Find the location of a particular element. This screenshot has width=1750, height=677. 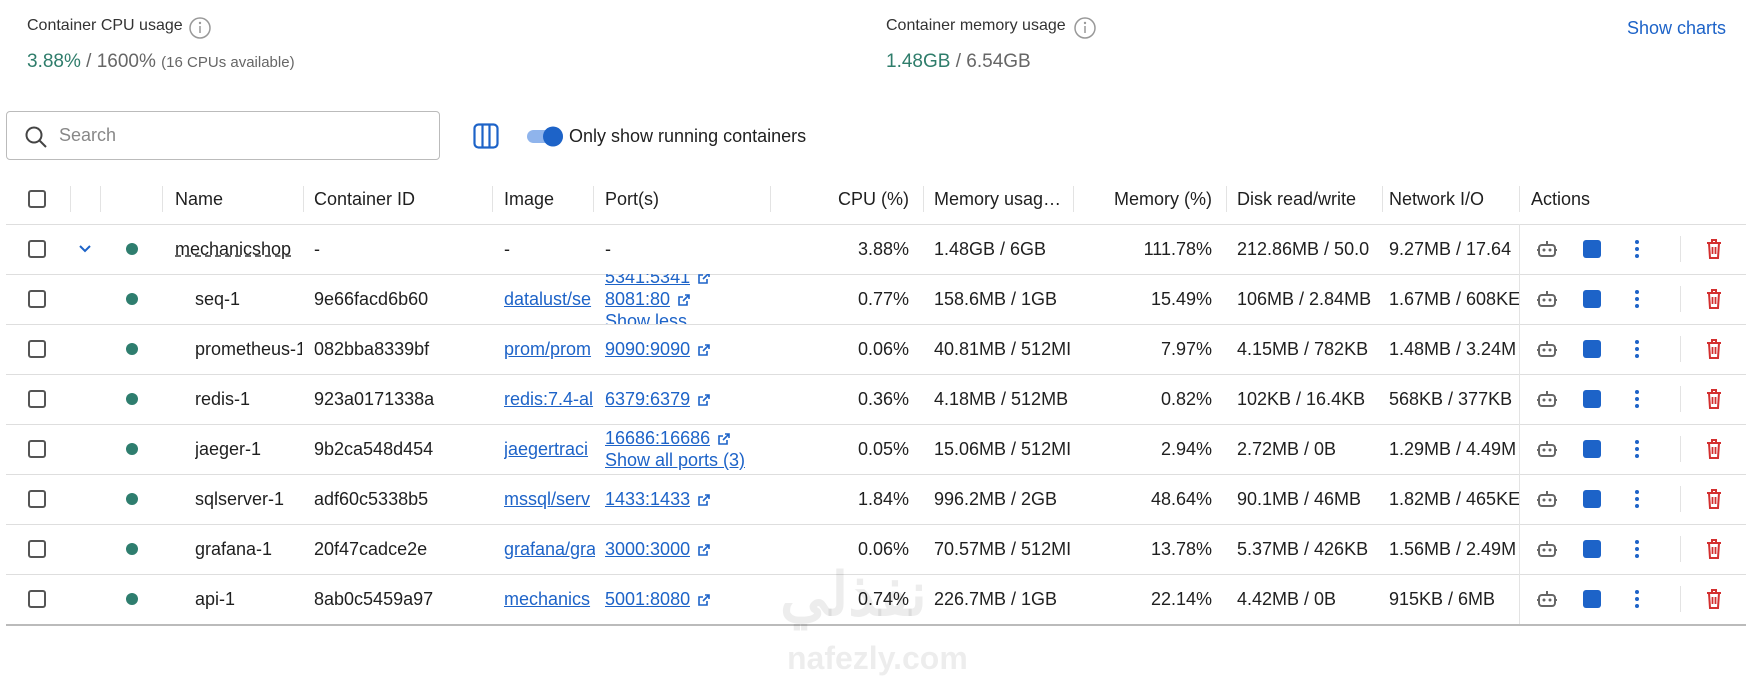

column-header: Memory (%) is located at coordinates (1163, 199).